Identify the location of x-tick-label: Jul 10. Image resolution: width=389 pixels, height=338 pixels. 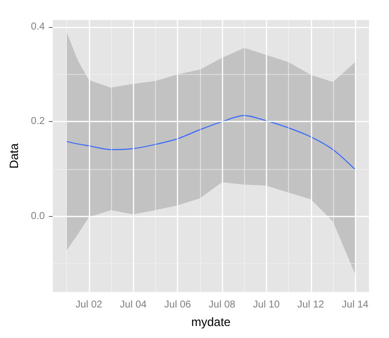
(266, 305).